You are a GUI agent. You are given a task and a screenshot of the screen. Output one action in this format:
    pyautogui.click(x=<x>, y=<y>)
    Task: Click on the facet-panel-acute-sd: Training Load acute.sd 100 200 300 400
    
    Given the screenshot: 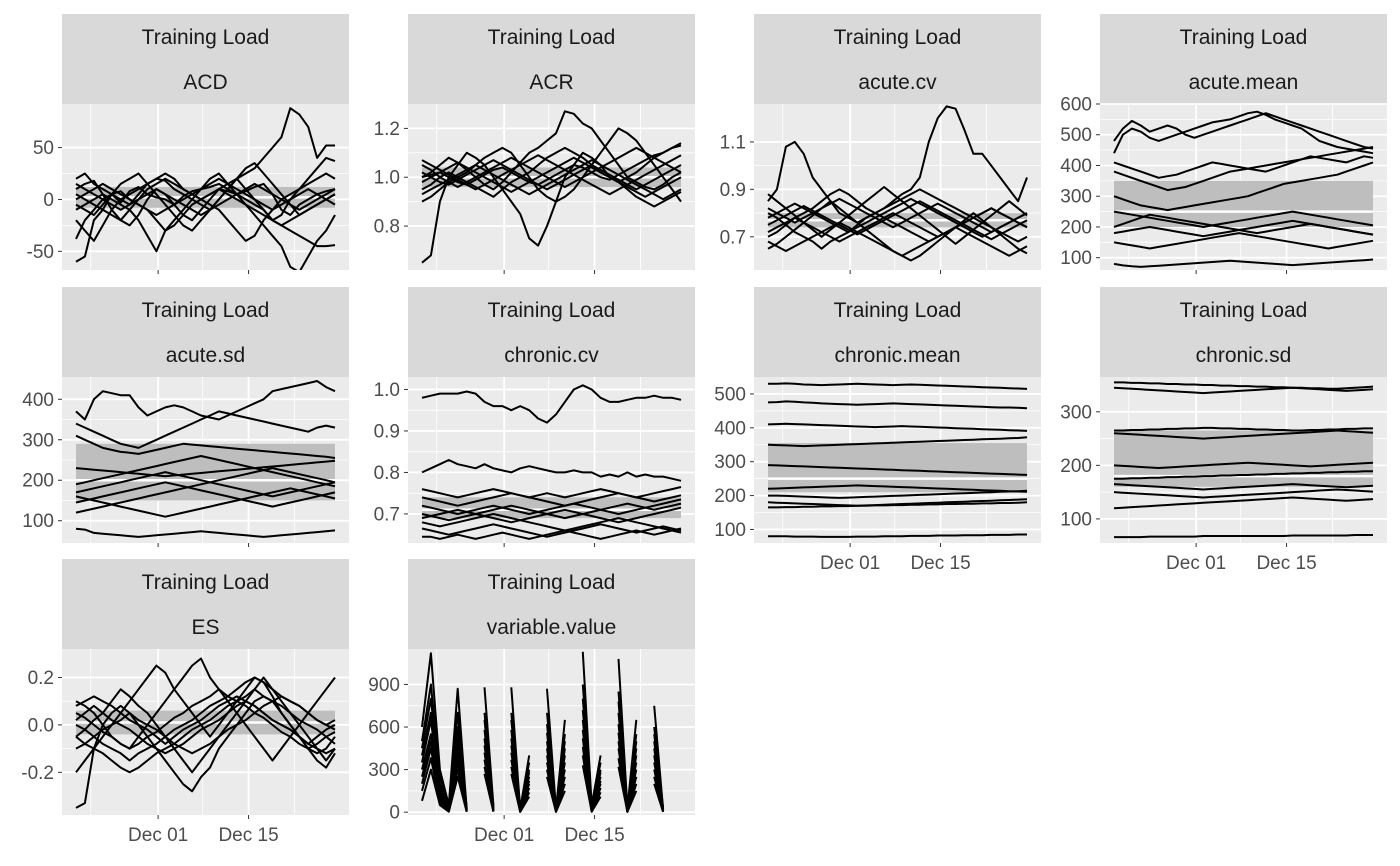 What is the action you would take?
    pyautogui.click(x=185, y=417)
    